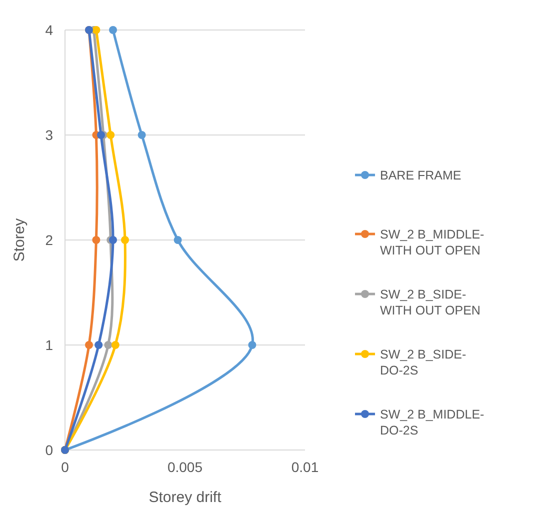 This screenshot has height=519, width=541. What do you see at coordinates (49, 450) in the screenshot?
I see `y-tick-label: 0` at bounding box center [49, 450].